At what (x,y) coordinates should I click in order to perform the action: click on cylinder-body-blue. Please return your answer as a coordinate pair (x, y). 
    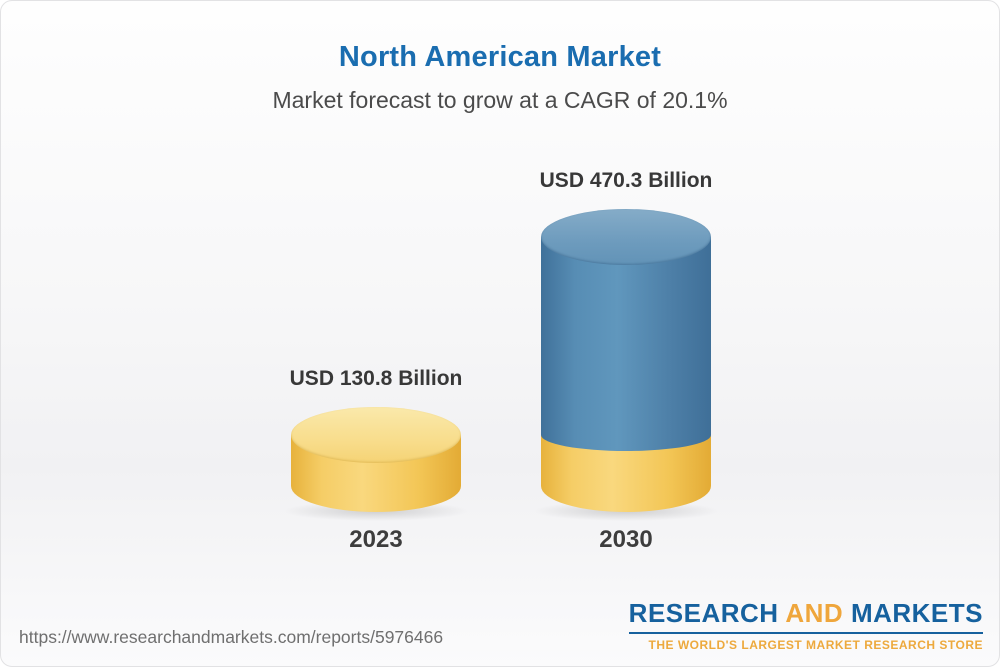
    Looking at the image, I should click on (626, 344).